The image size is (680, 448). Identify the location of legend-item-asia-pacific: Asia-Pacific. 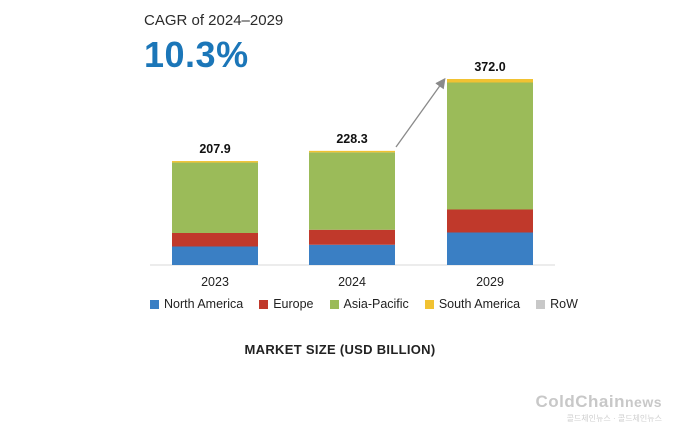
(369, 304).